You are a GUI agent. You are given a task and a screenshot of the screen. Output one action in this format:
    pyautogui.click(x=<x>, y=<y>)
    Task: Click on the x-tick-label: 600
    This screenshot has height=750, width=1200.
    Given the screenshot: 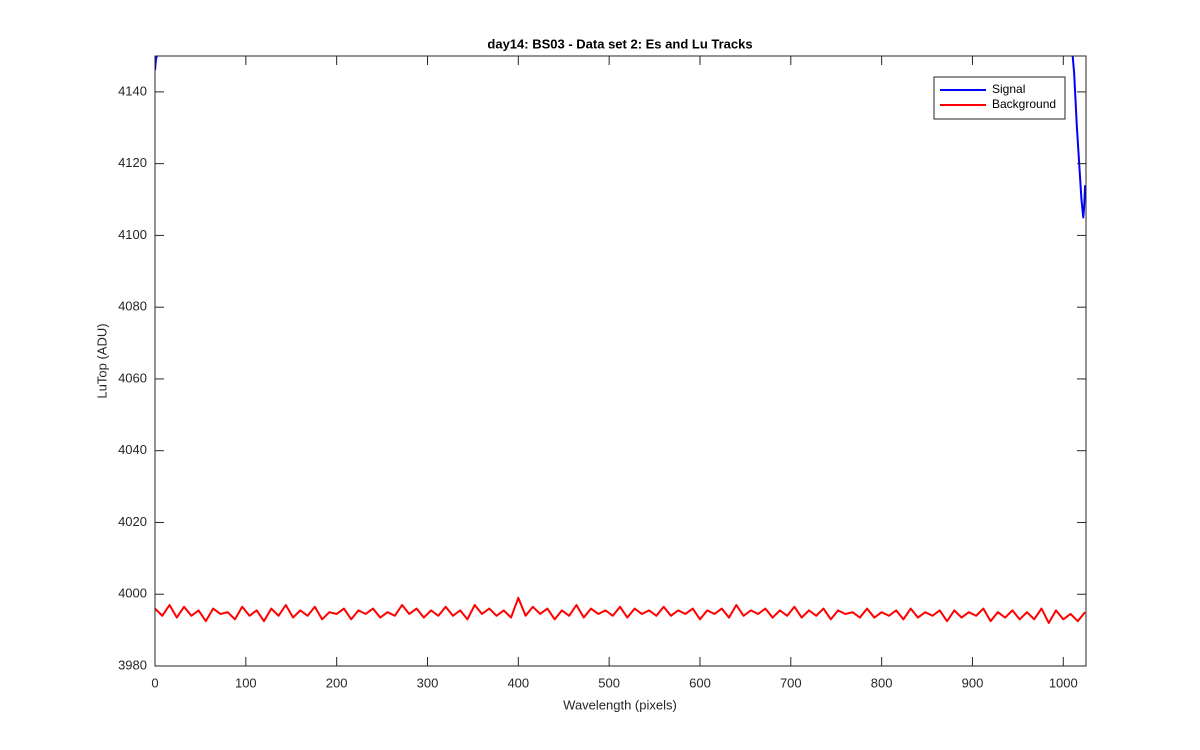 What is the action you would take?
    pyautogui.click(x=700, y=682)
    